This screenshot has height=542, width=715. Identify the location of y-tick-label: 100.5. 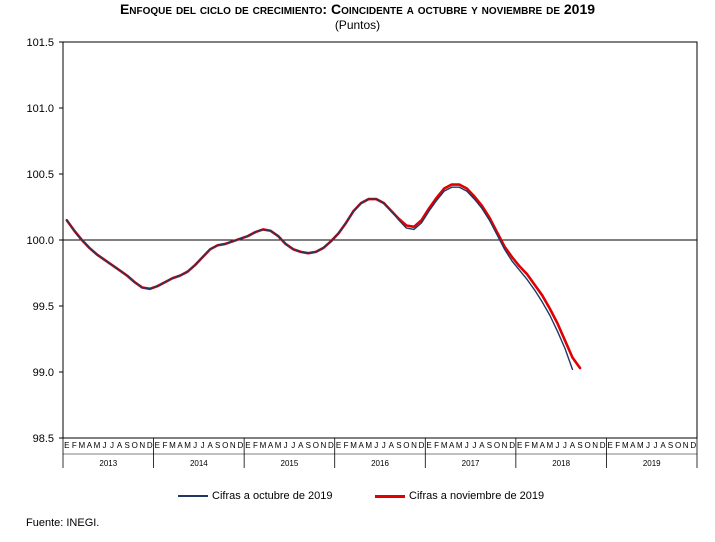
(40, 175).